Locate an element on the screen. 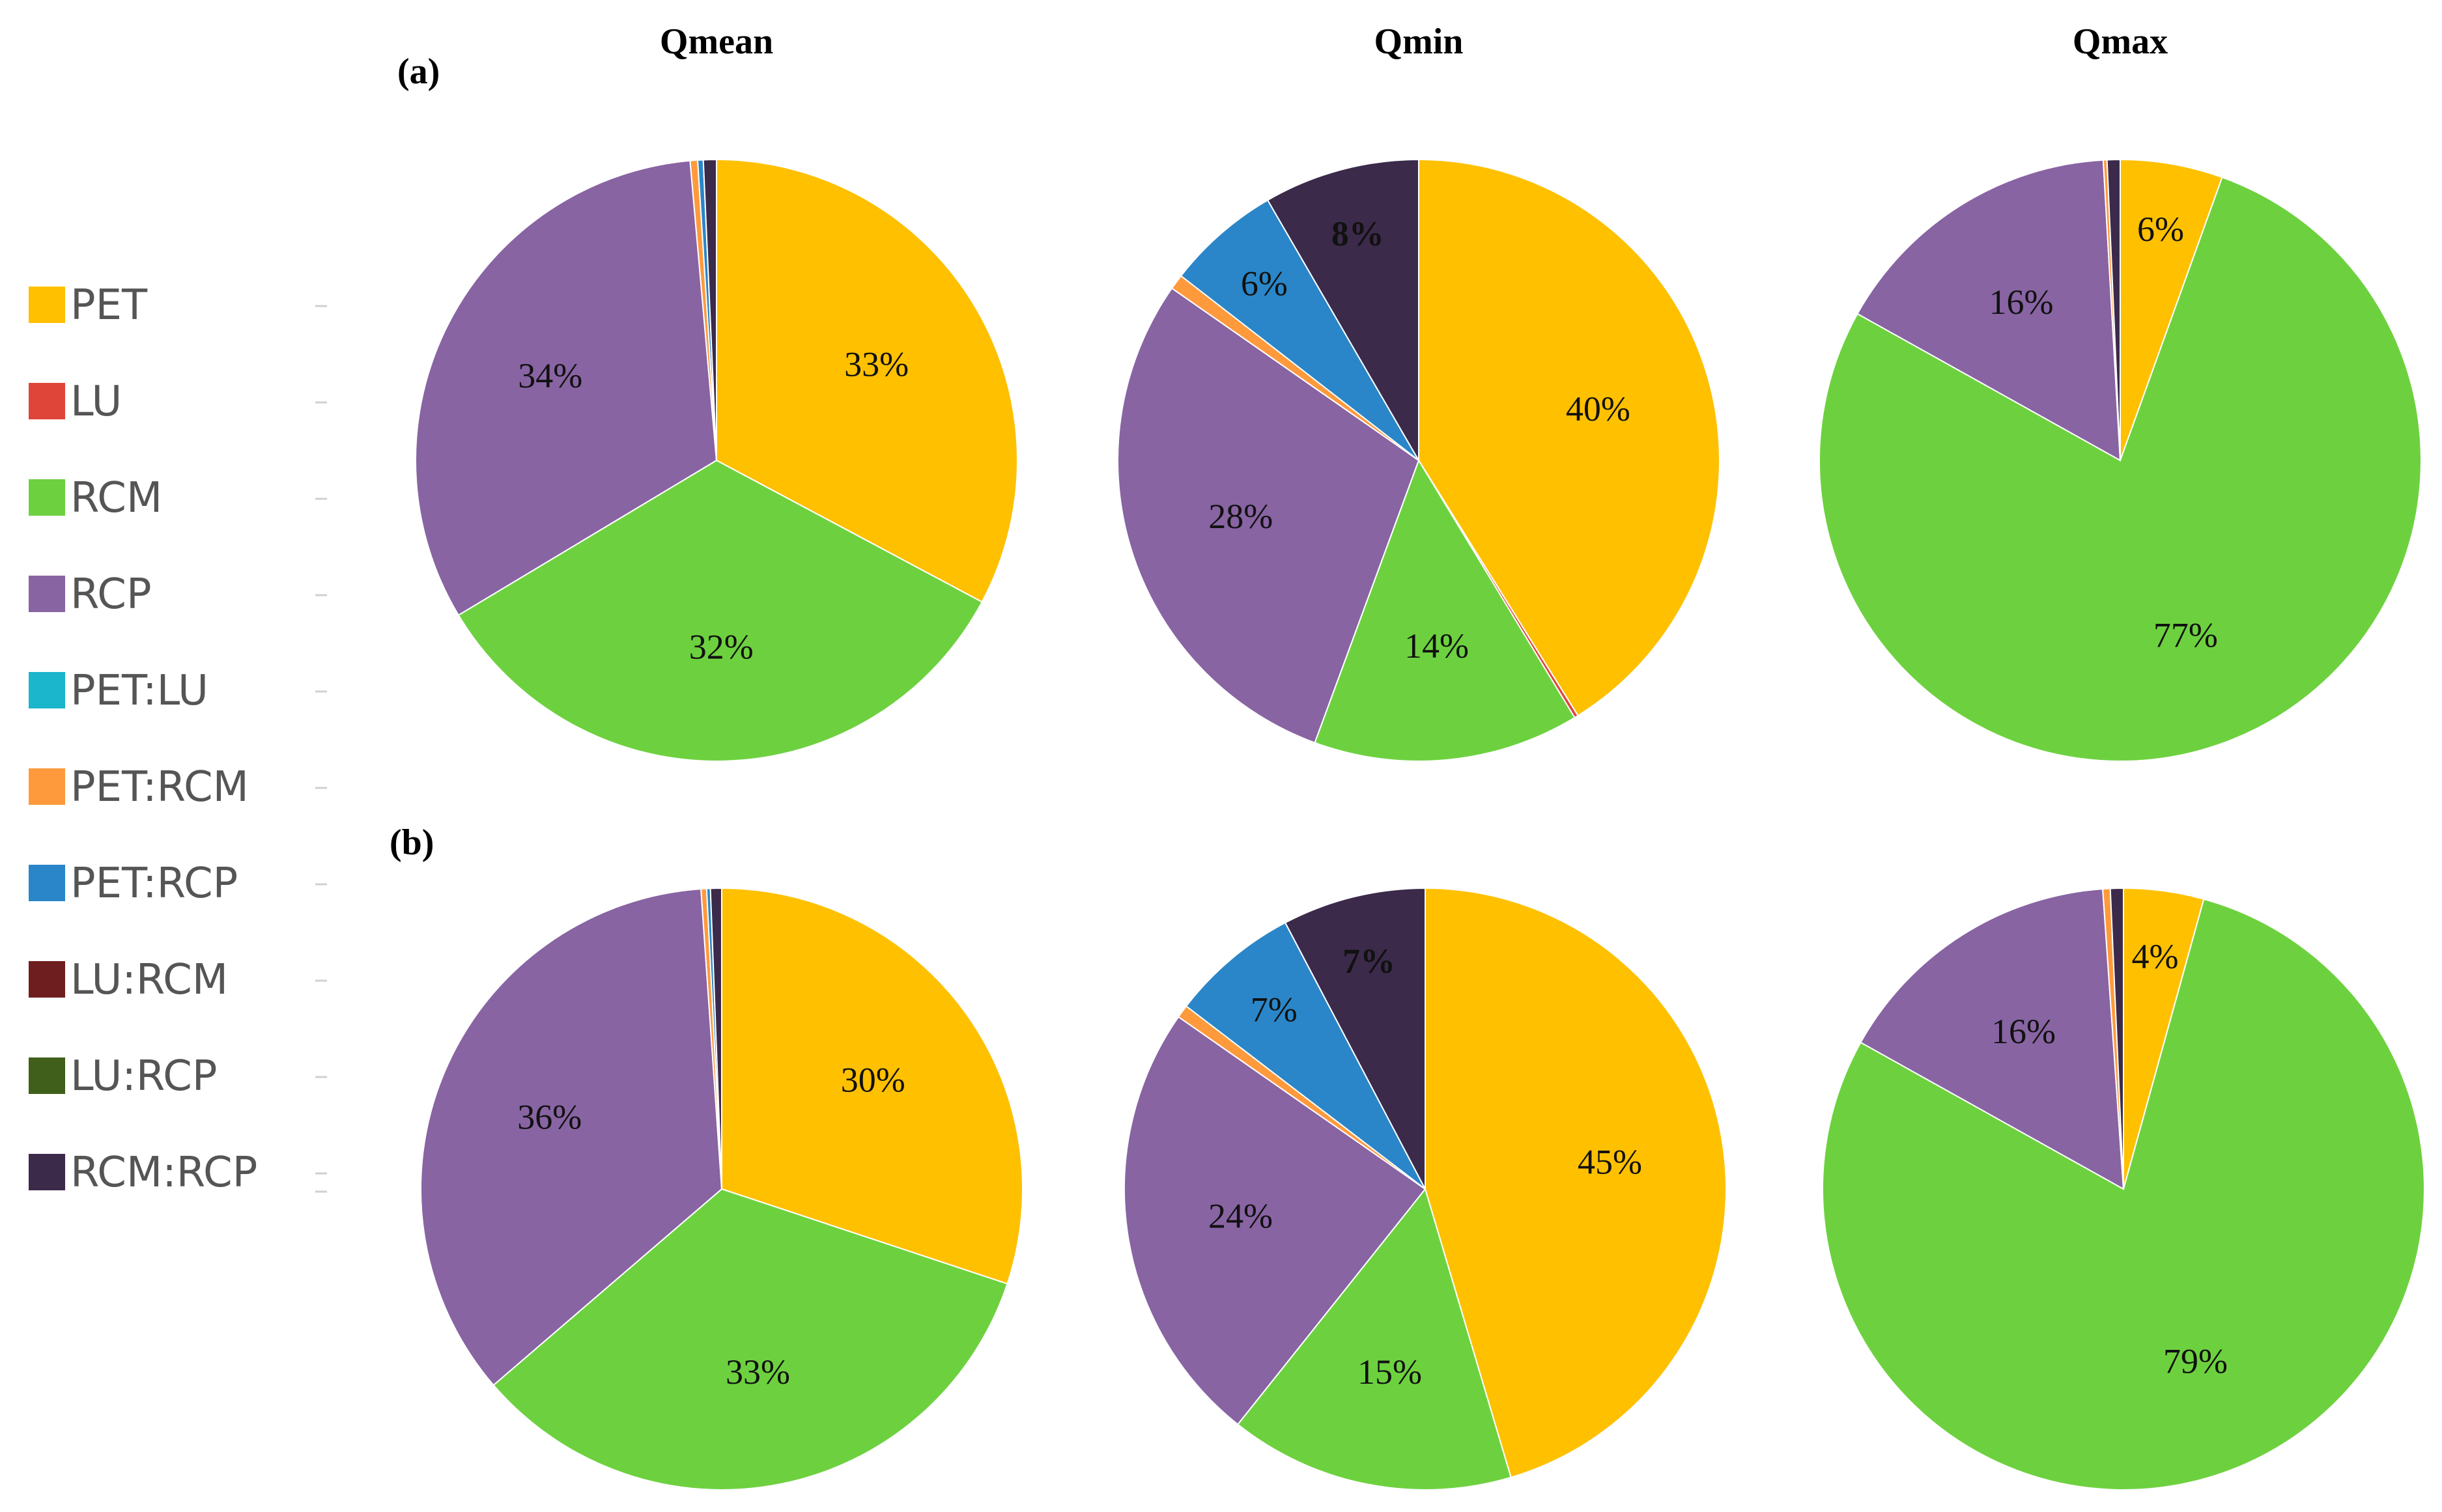 This screenshot has width=2442, height=1512. pie-b-qmin: 45% 15% 24% 7% 7% is located at coordinates (1425, 1189).